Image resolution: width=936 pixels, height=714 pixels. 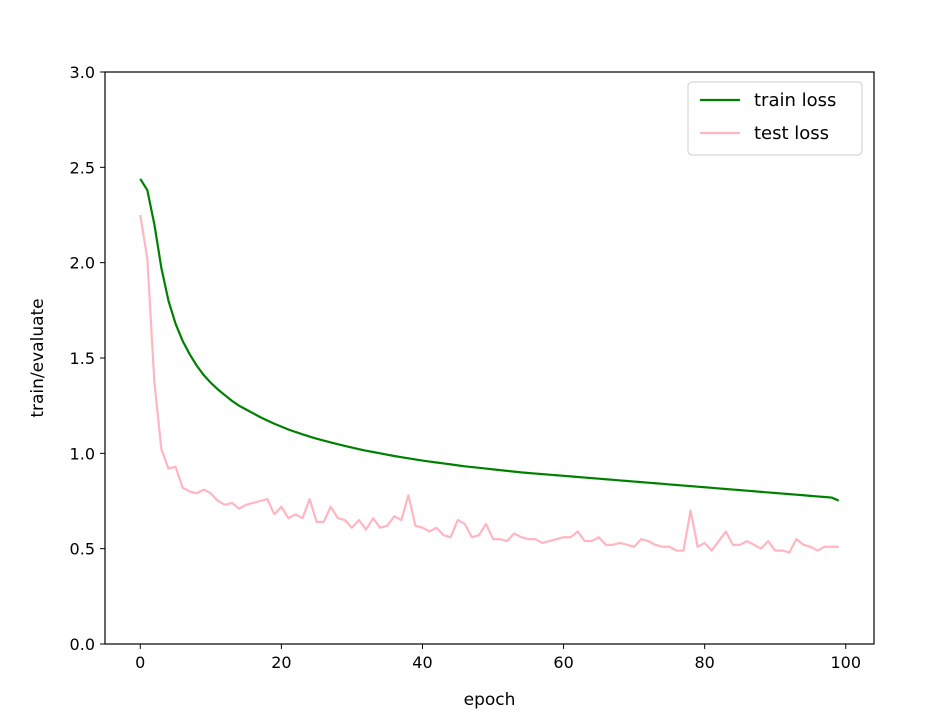 I want to click on y-tick-label: 0.0, so click(x=82, y=644).